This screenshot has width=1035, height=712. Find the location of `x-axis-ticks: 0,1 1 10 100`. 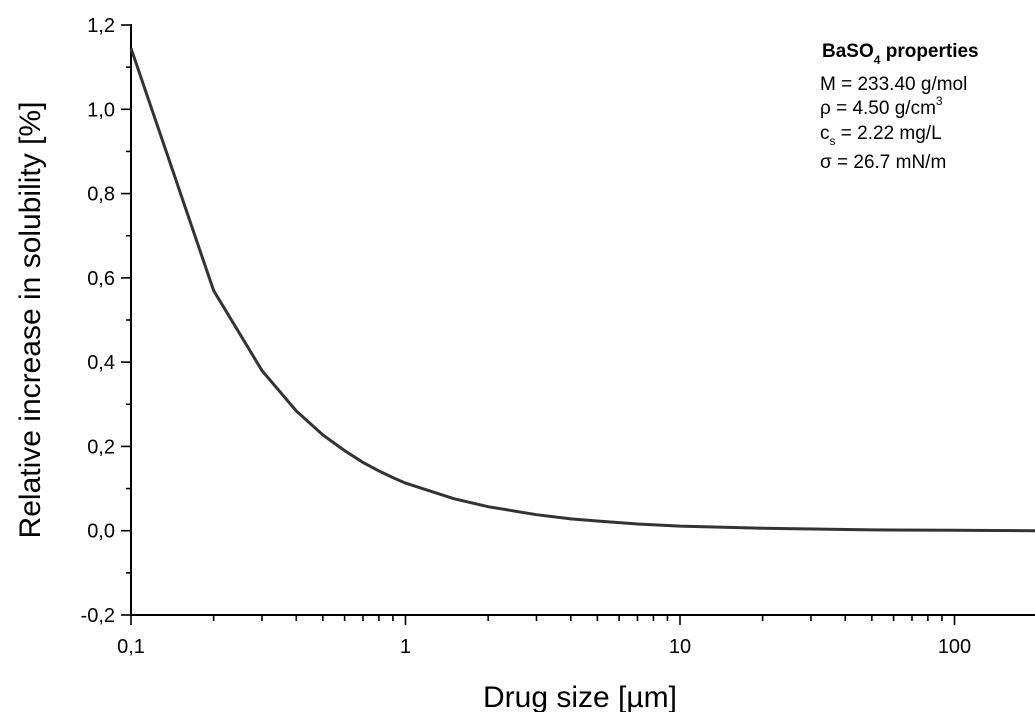

x-axis-ticks: 0,1 1 10 100 is located at coordinates (544, 636).